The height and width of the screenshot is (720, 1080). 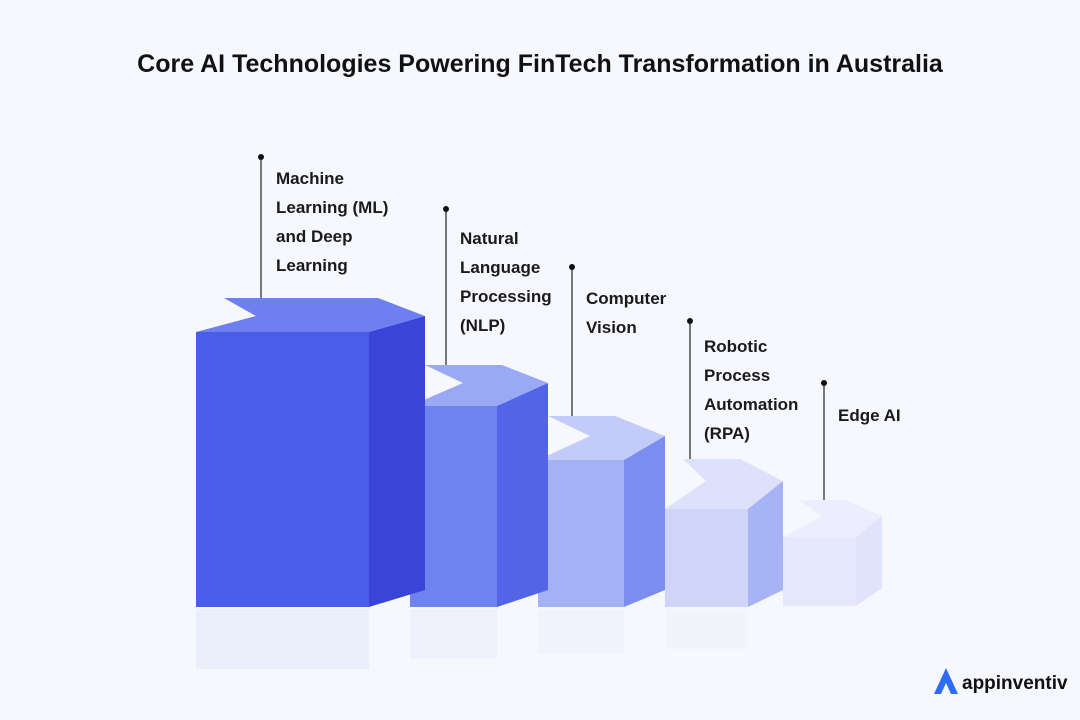 I want to click on reflection, so click(x=472, y=639).